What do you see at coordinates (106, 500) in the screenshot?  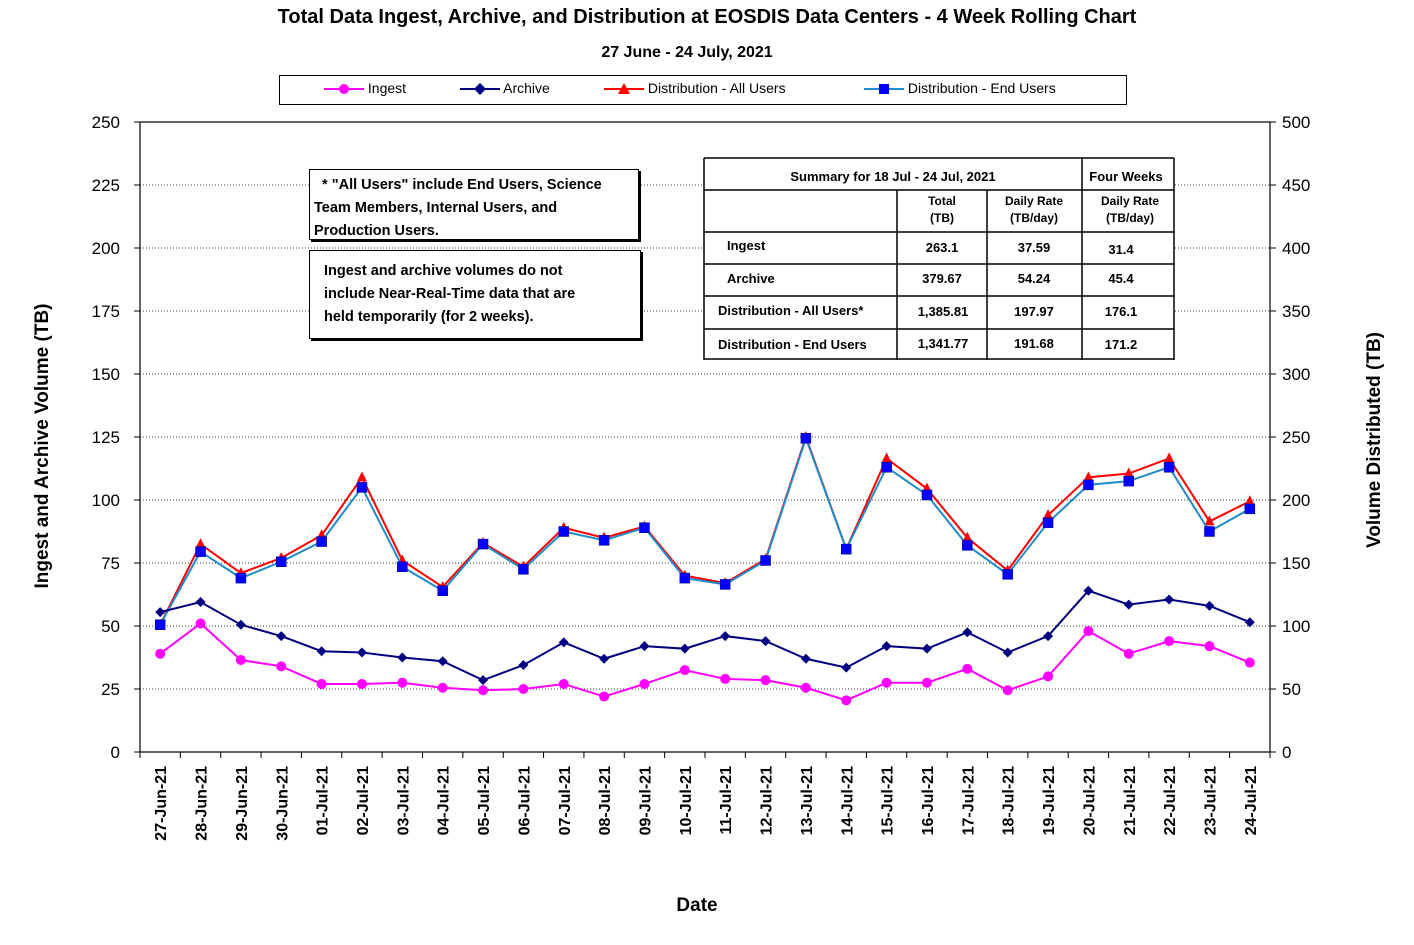 I see `y-tick-label-left: 100` at bounding box center [106, 500].